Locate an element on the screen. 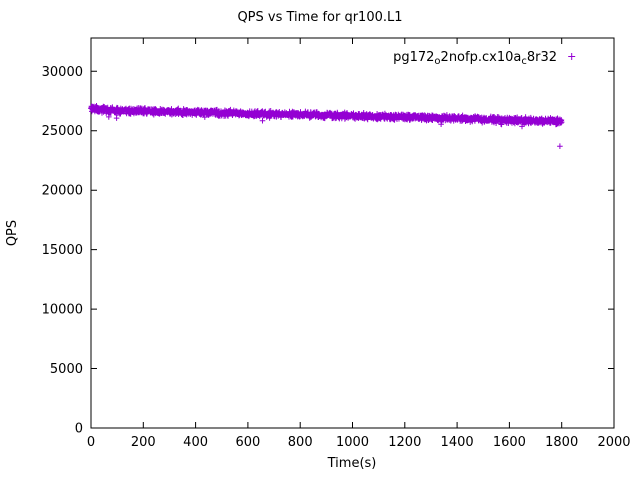 Image resolution: width=640 pixels, height=484 pixels. chart-title: QPS vs Time for qr100.L1 is located at coordinates (319, 17).